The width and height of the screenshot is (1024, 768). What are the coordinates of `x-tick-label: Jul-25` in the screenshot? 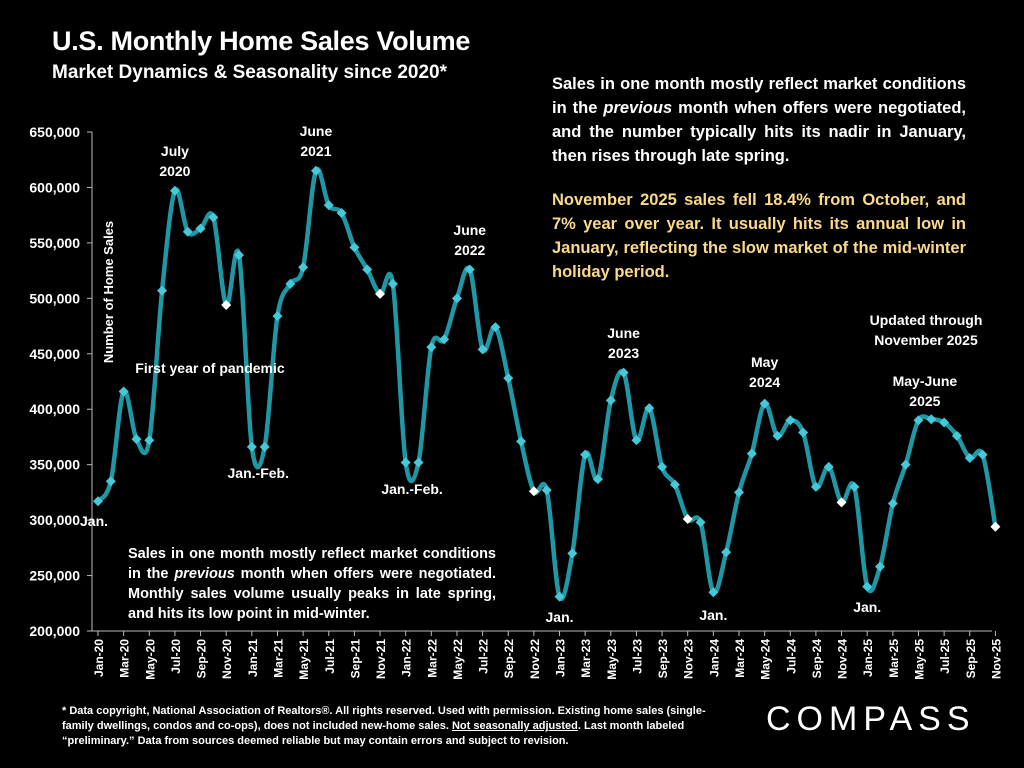 It's located at (945, 656).